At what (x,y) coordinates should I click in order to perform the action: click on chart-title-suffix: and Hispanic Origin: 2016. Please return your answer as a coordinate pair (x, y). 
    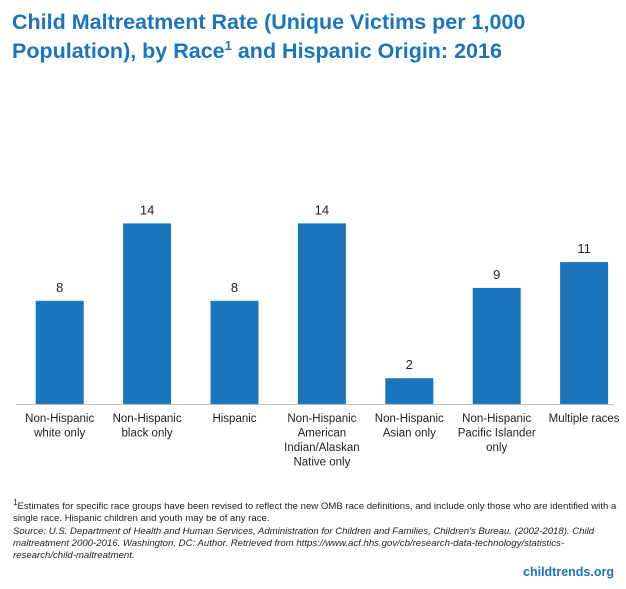
    Looking at the image, I should click on (366, 51).